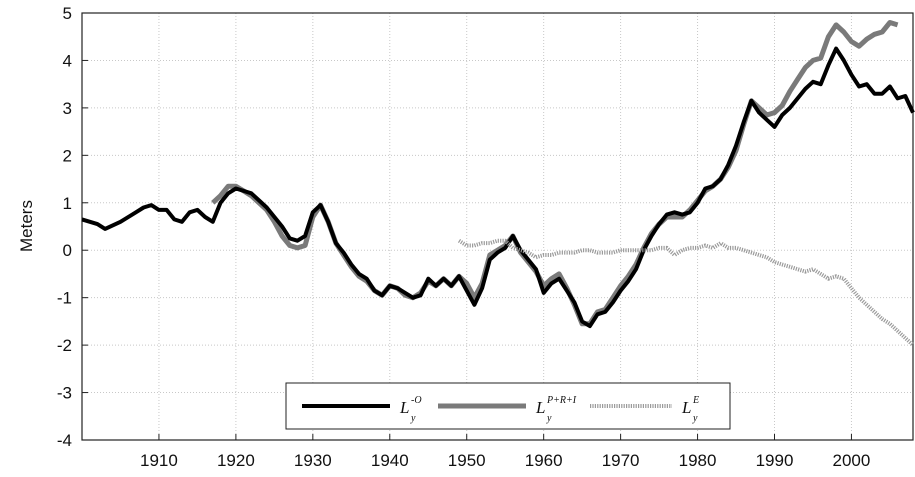  I want to click on y-tick-label: 2, so click(67, 155).